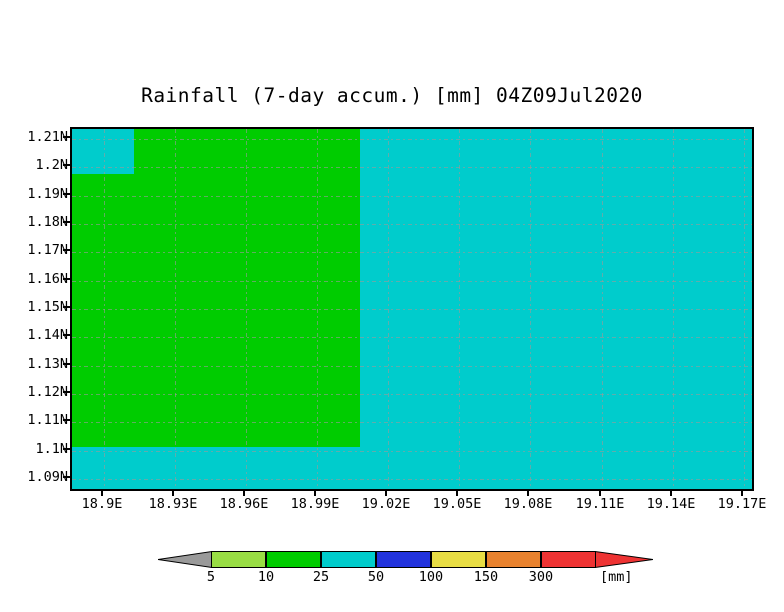  What do you see at coordinates (386, 504) in the screenshot?
I see `x-axis-label: 19.02E` at bounding box center [386, 504].